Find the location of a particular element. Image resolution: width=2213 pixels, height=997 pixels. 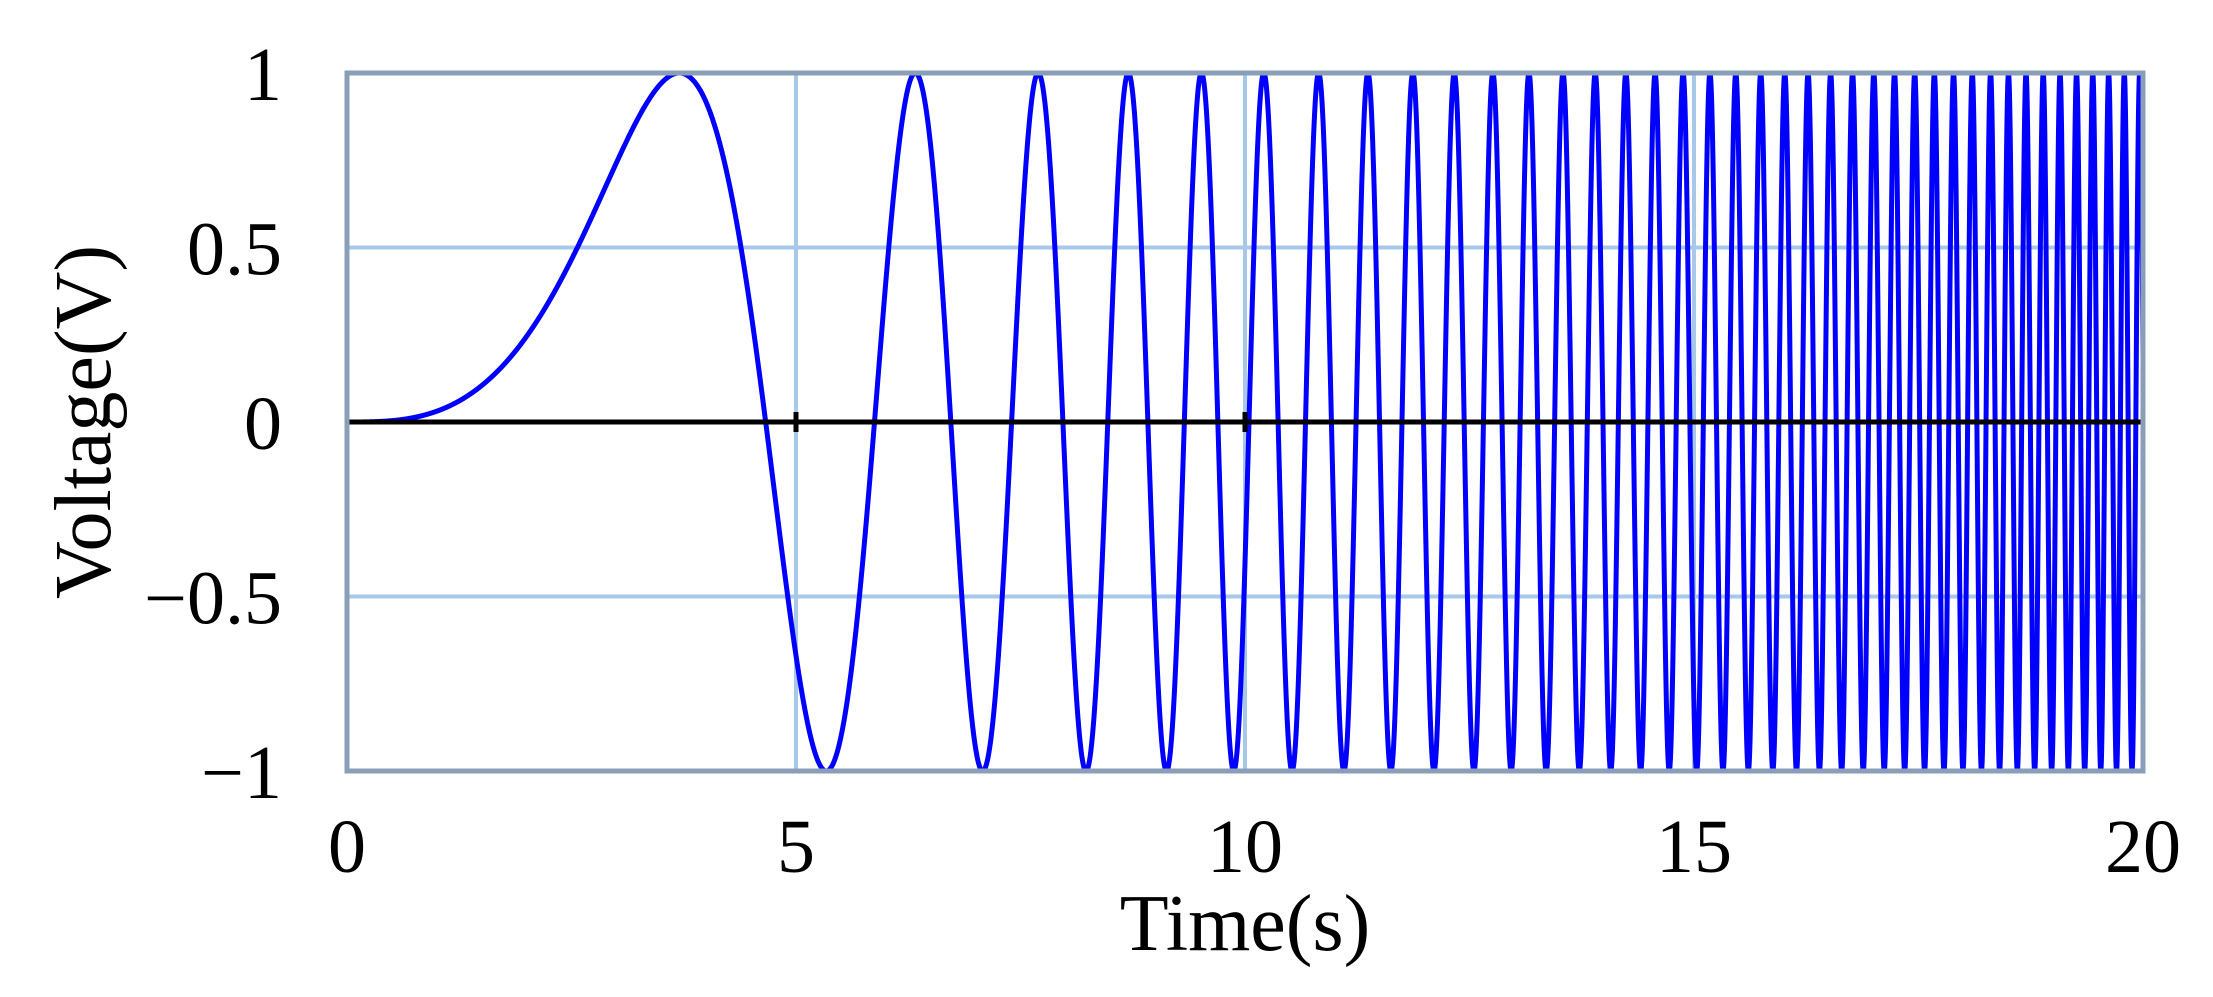

y-tick-label-4: −1 is located at coordinates (241, 773).